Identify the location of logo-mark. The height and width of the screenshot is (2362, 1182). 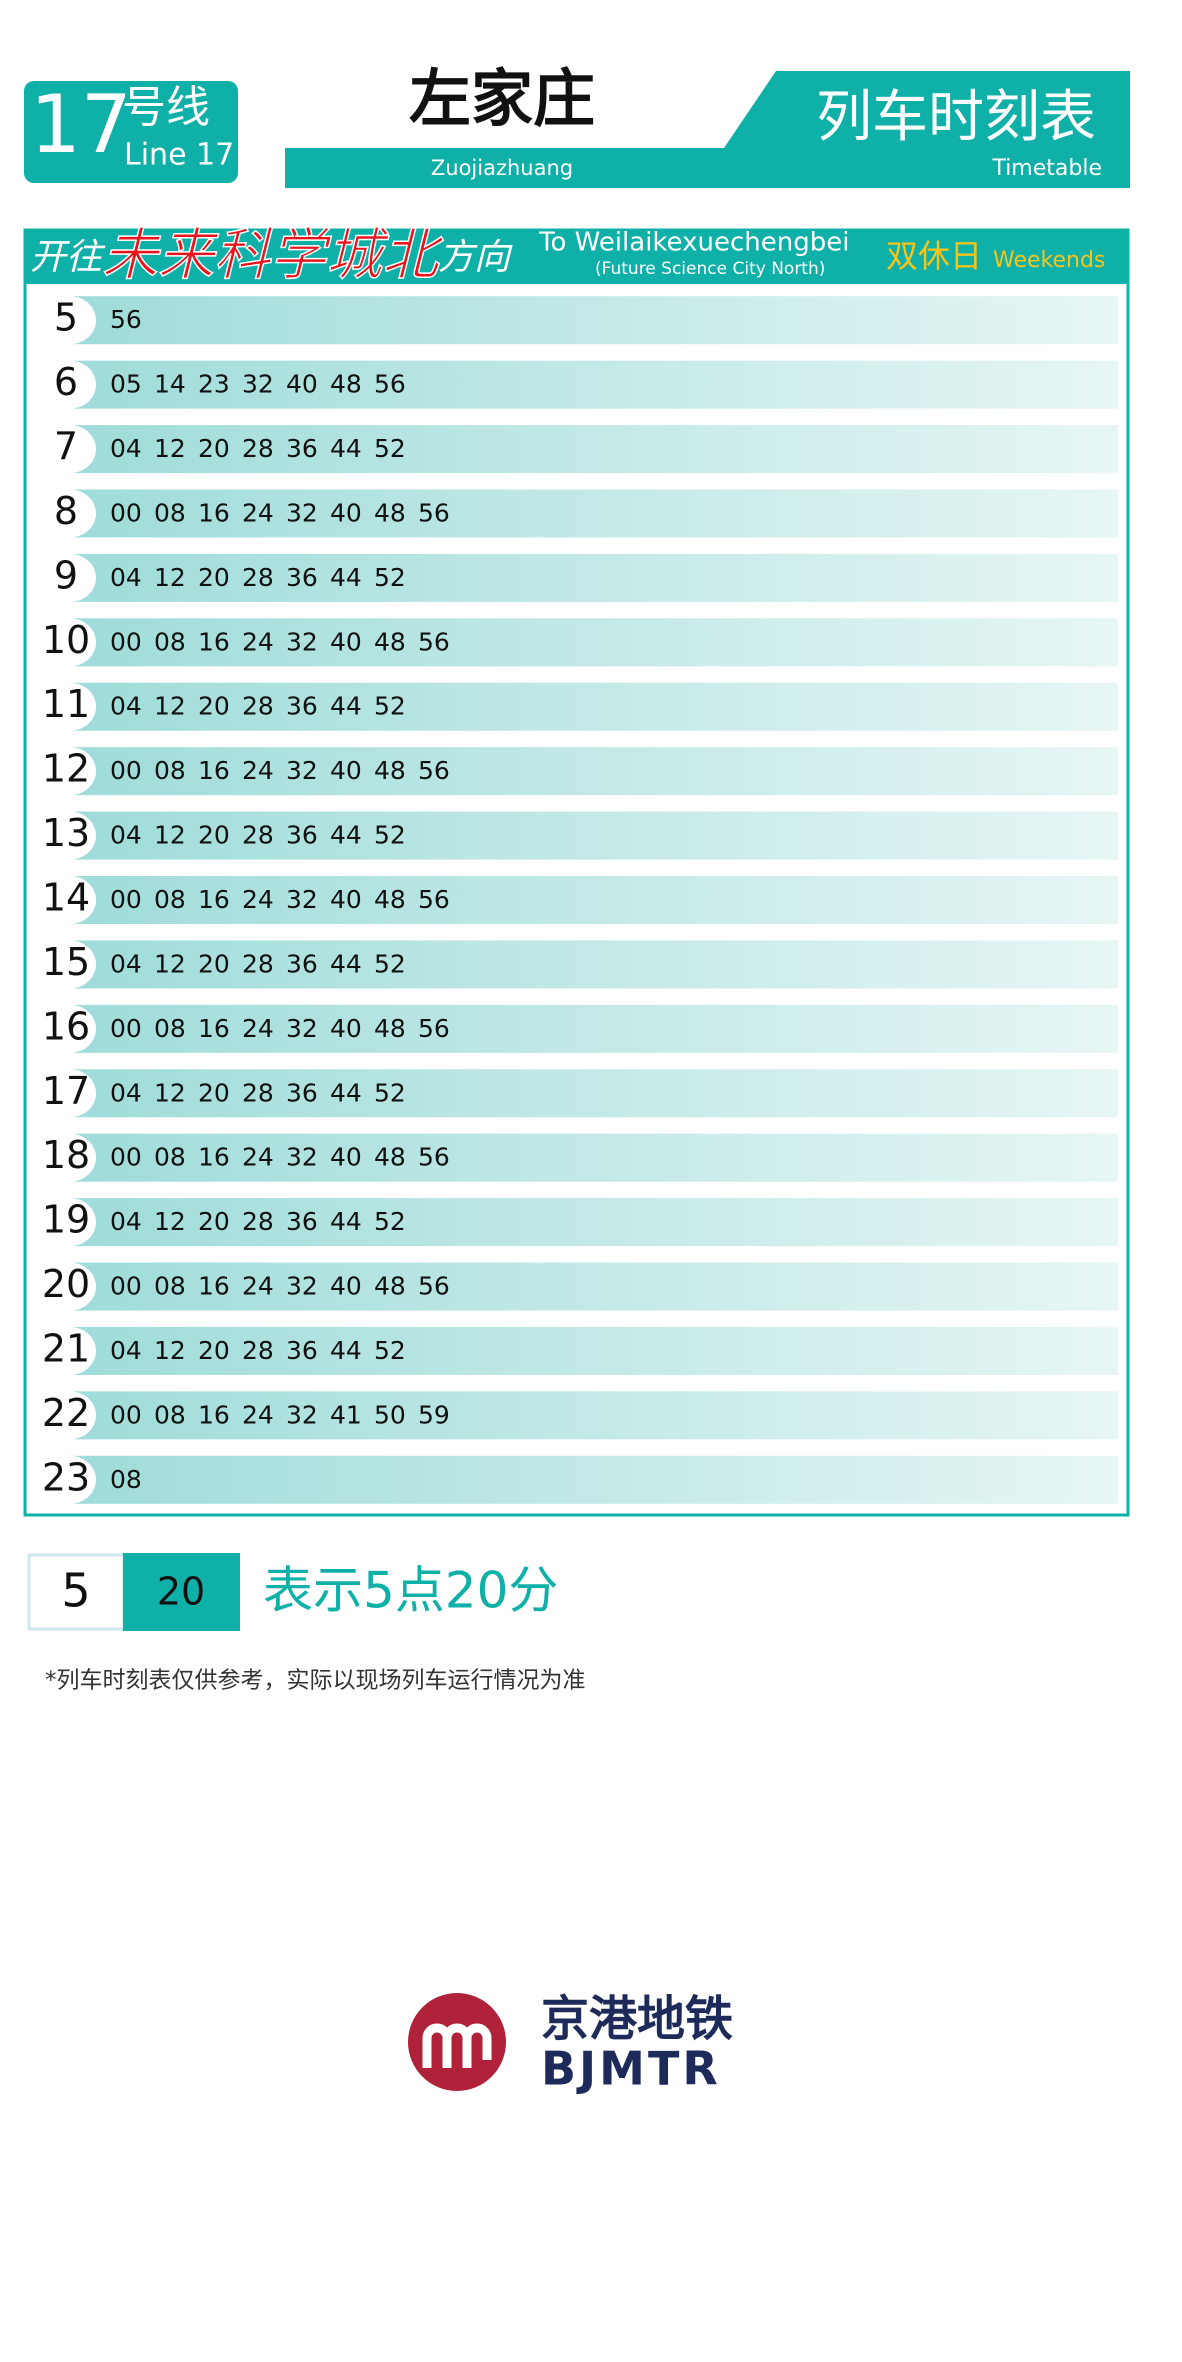
(457, 2042).